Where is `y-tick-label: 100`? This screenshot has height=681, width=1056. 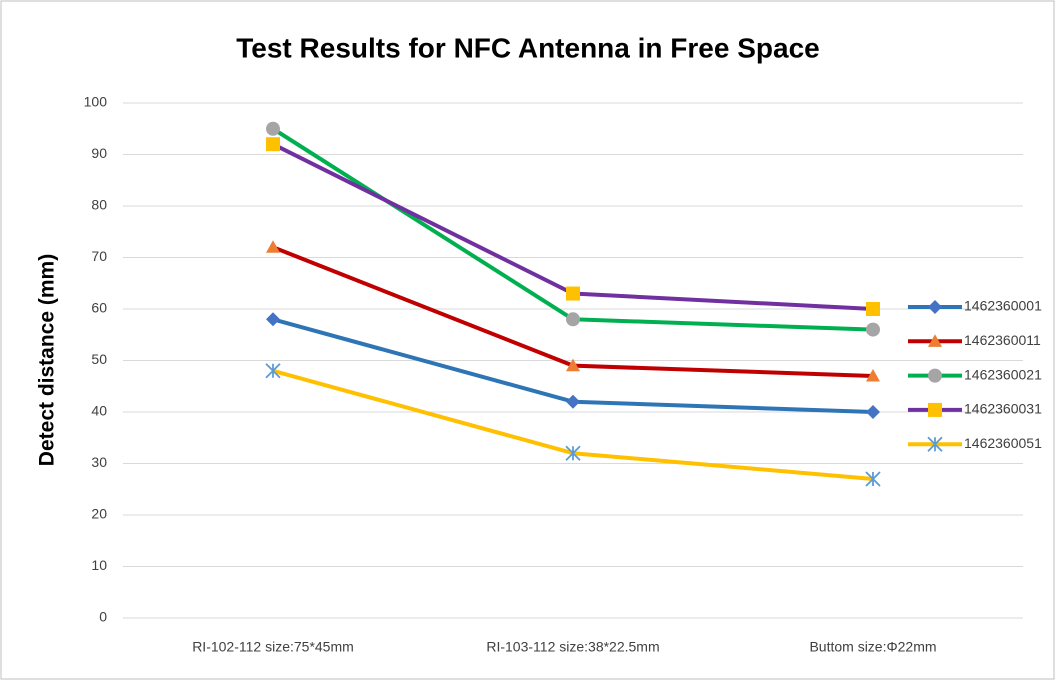 y-tick-label: 100 is located at coordinates (96, 102).